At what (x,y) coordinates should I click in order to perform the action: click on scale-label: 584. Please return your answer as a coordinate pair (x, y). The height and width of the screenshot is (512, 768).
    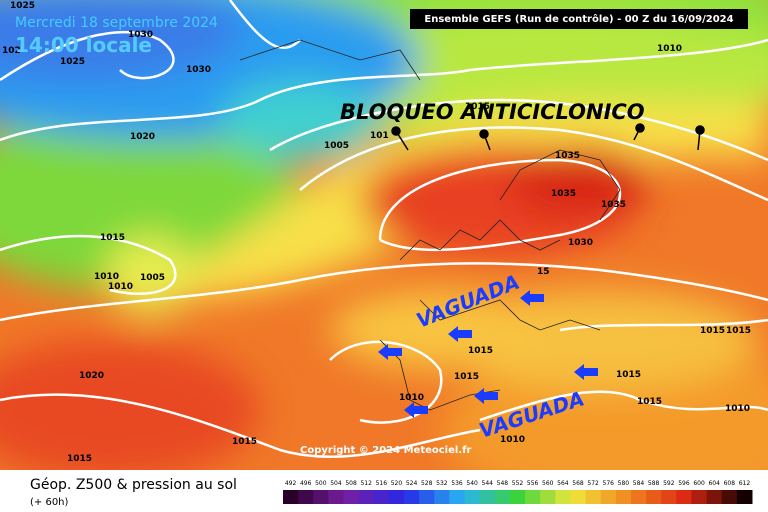
    Looking at the image, I should click on (639, 483).